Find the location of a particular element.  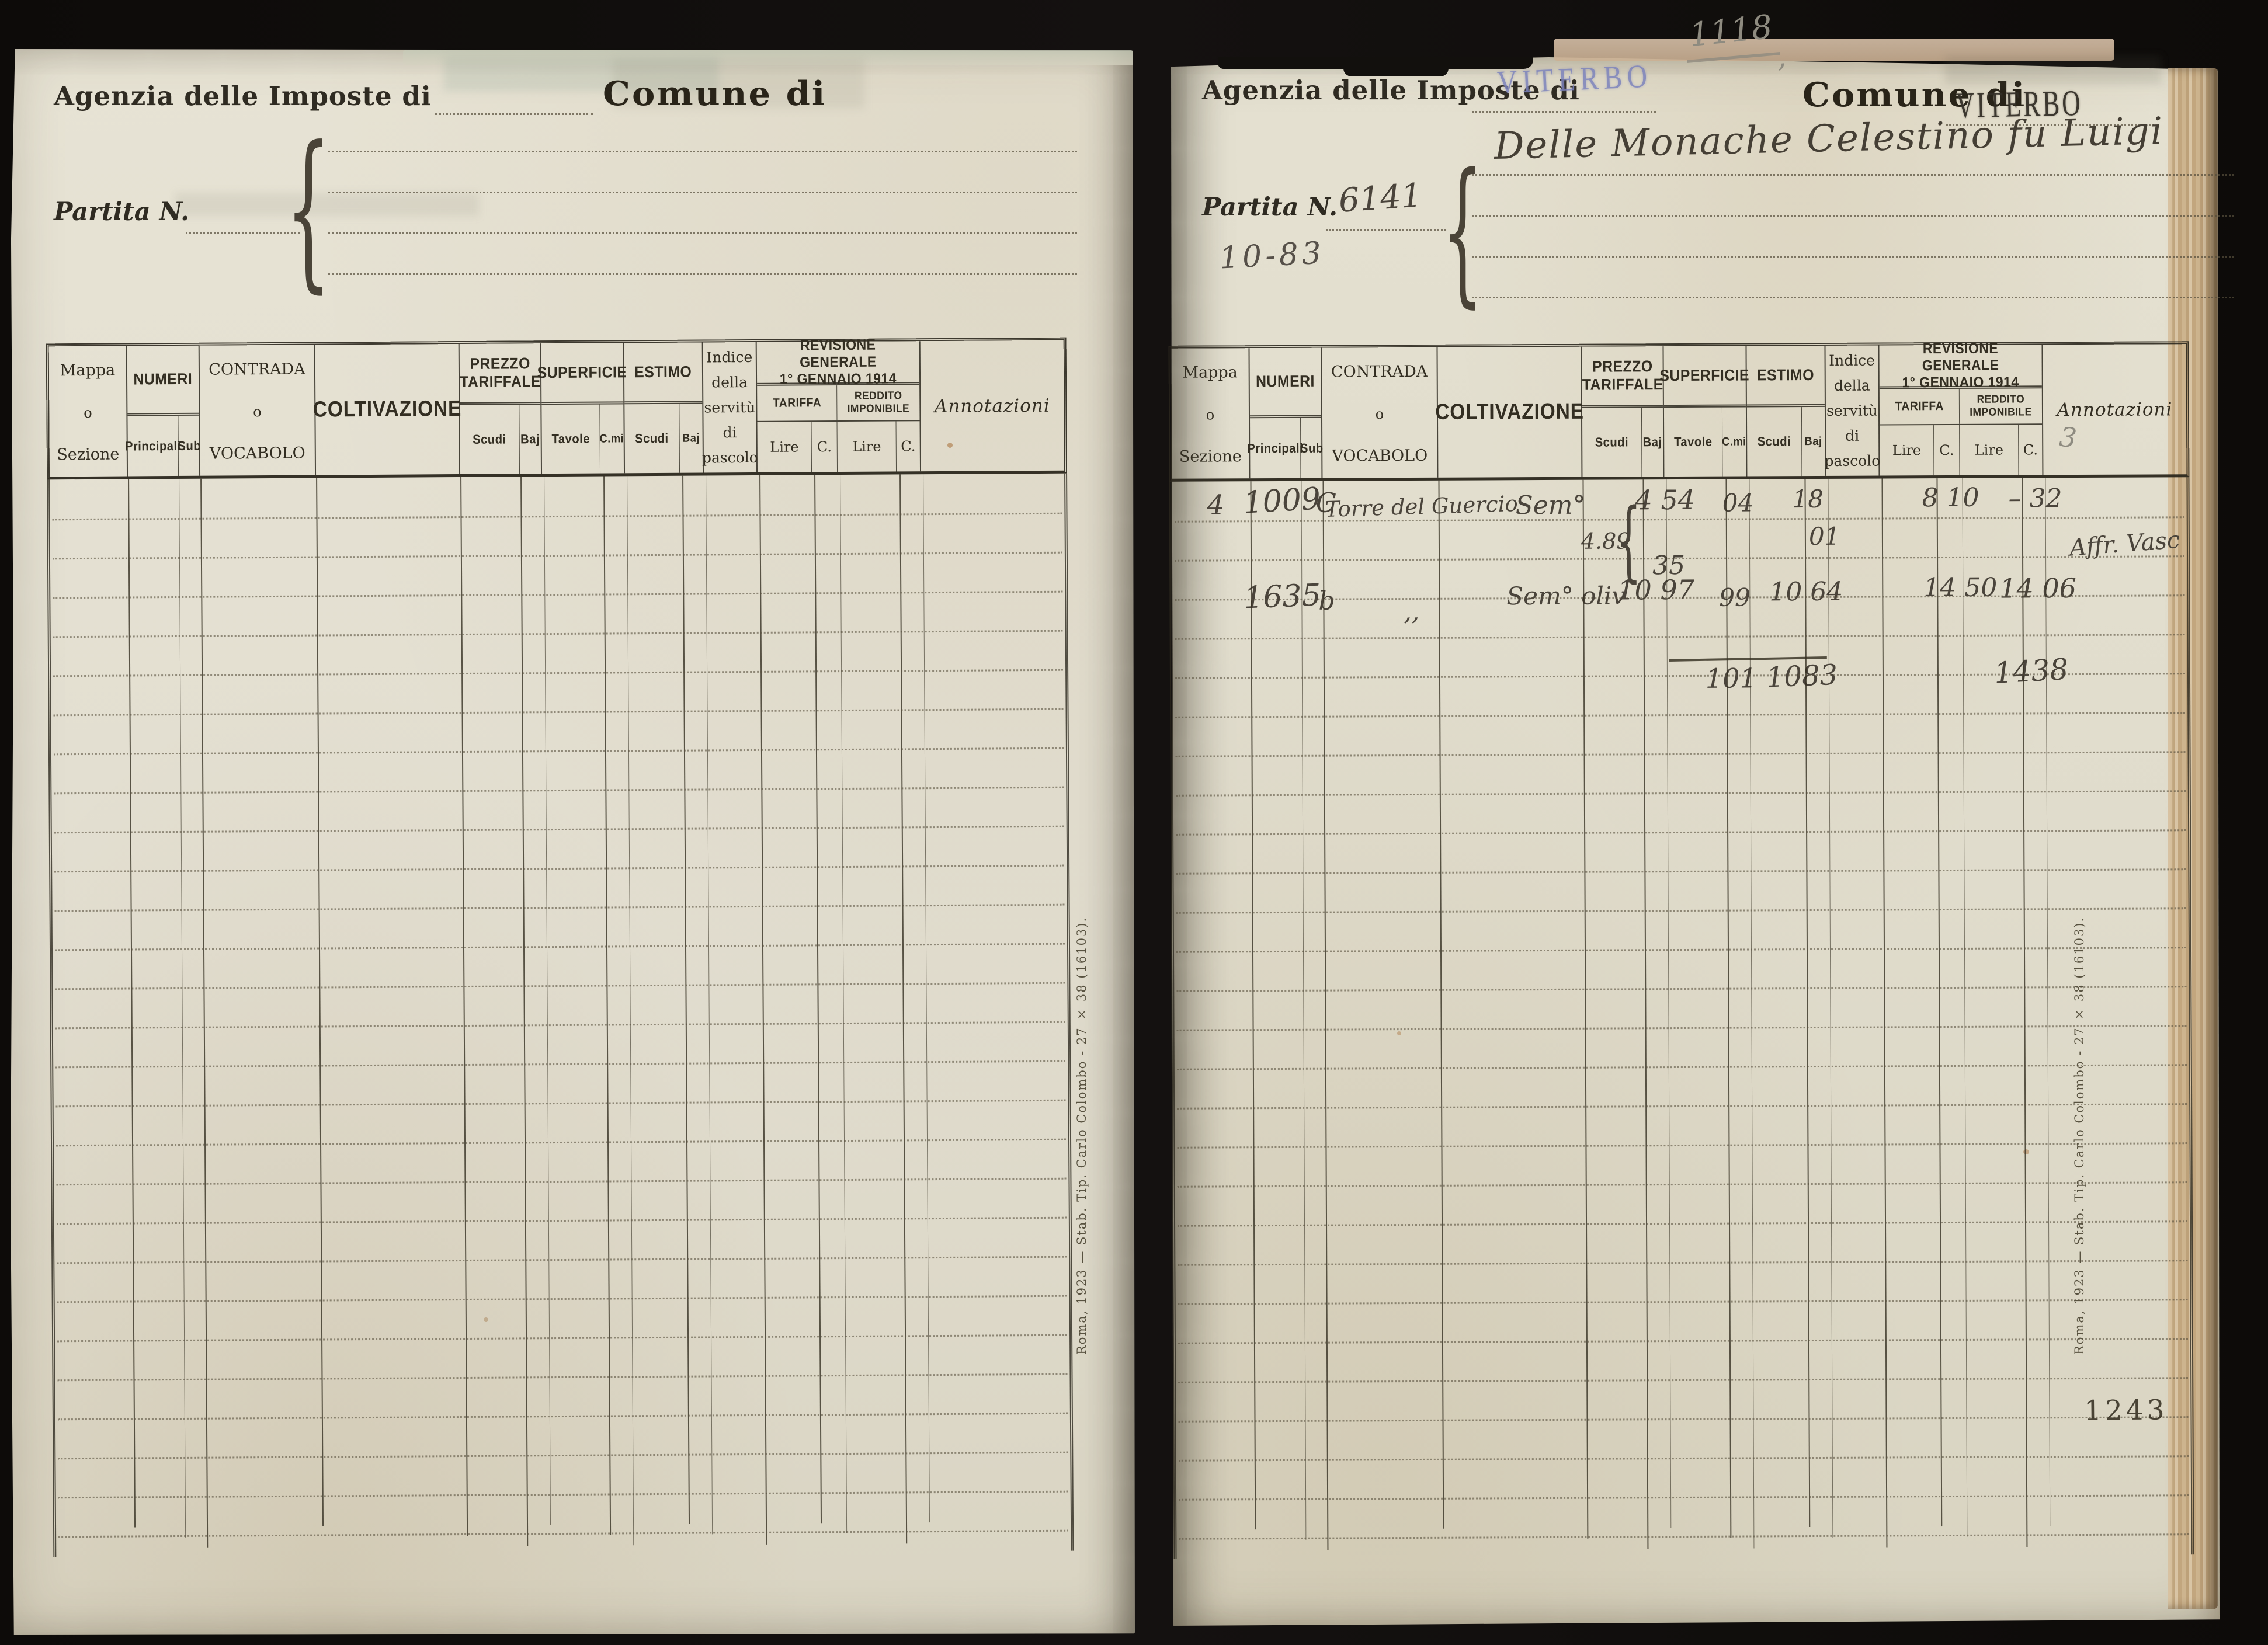

stamp-residue is located at coordinates (2053, 70).